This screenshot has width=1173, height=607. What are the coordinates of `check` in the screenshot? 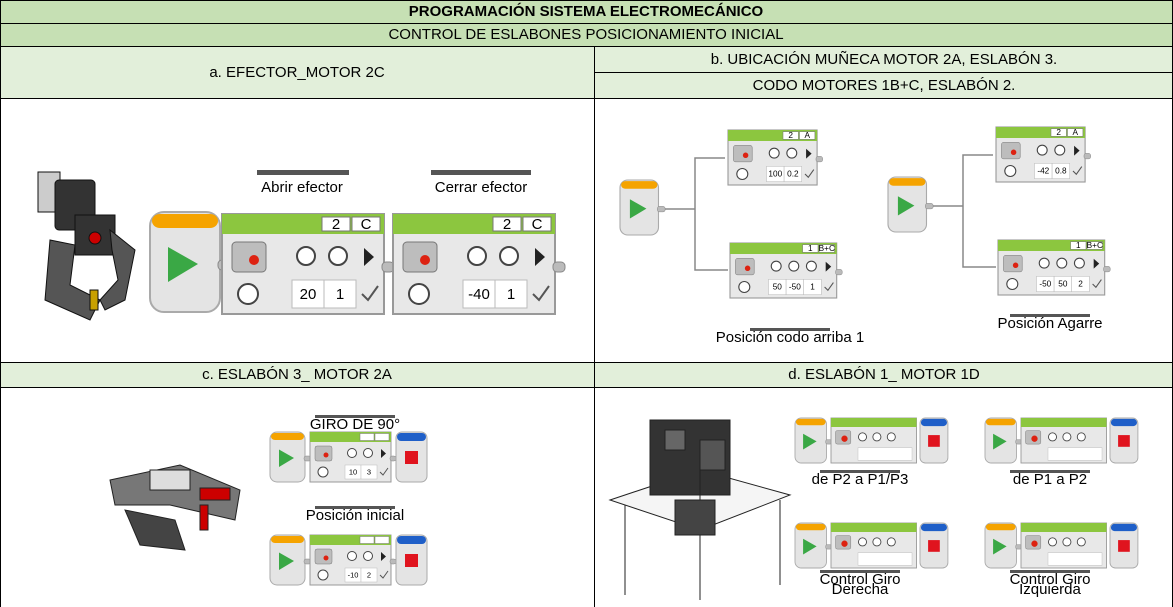 It's located at (370, 293).